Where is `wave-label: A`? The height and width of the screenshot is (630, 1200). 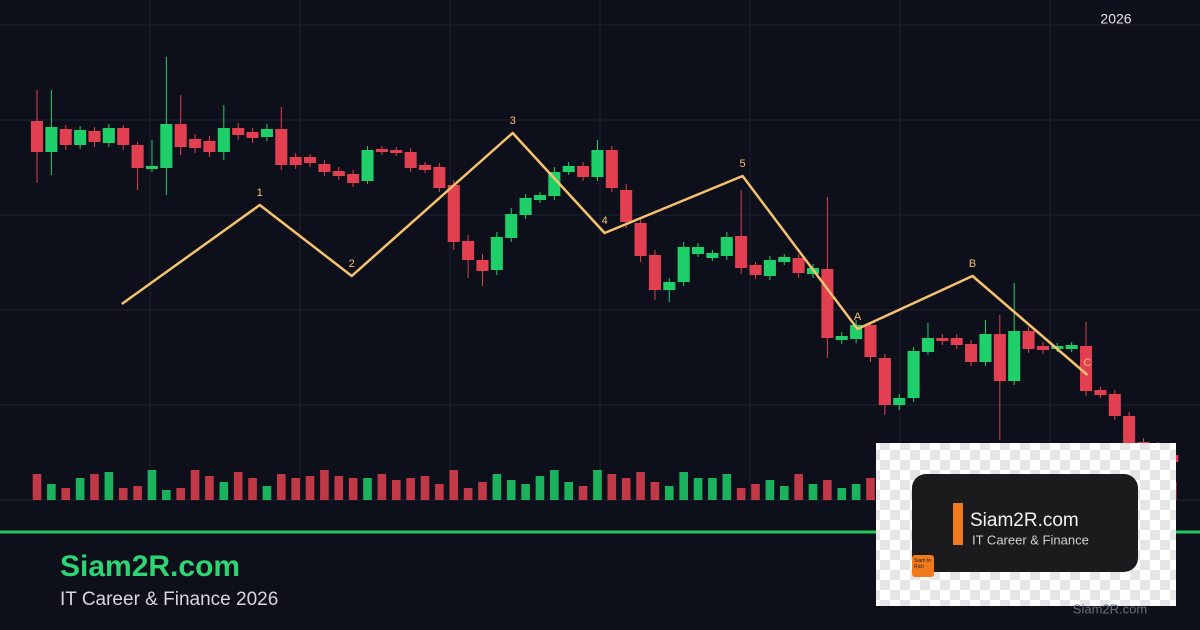
wave-label: A is located at coordinates (858, 317).